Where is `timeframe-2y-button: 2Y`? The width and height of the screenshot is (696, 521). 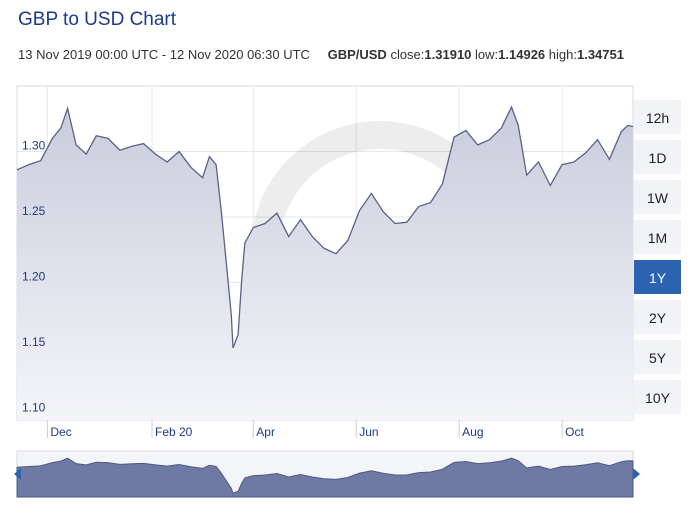
timeframe-2y-button: 2Y is located at coordinates (657, 318).